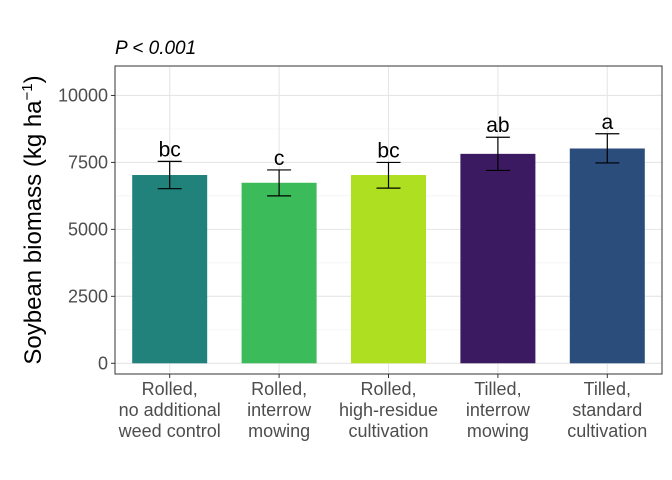 The height and width of the screenshot is (480, 672). I want to click on y-tick-label: 10000, so click(83, 95).